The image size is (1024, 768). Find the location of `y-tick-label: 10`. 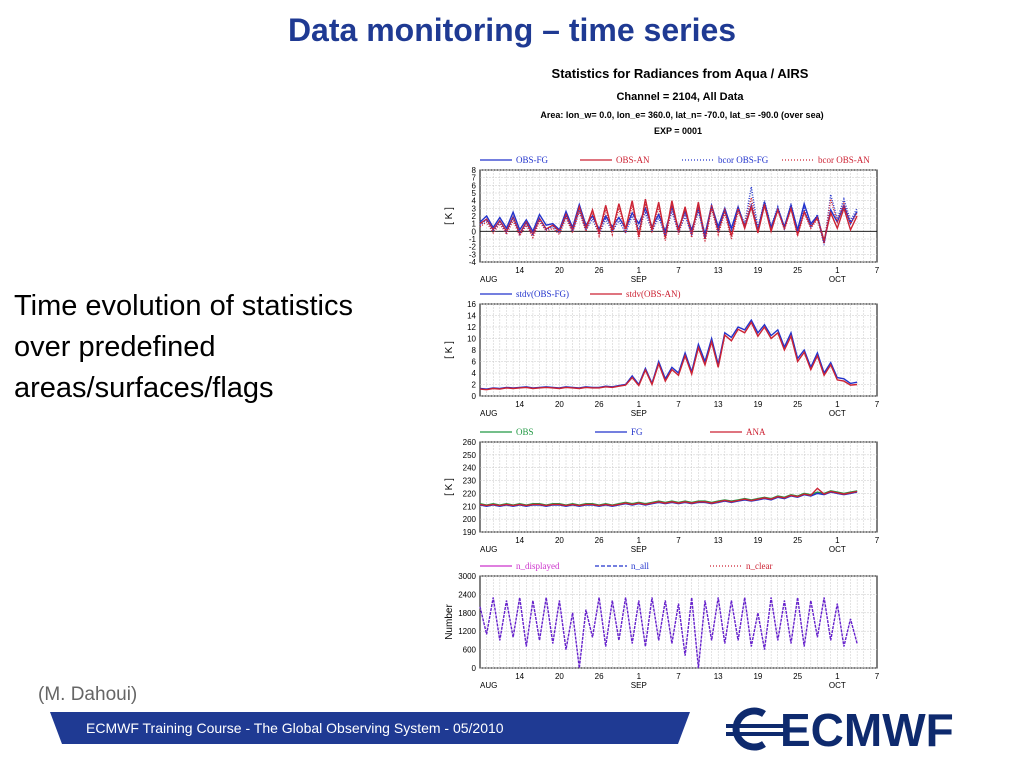

y-tick-label: 10 is located at coordinates (471, 339).